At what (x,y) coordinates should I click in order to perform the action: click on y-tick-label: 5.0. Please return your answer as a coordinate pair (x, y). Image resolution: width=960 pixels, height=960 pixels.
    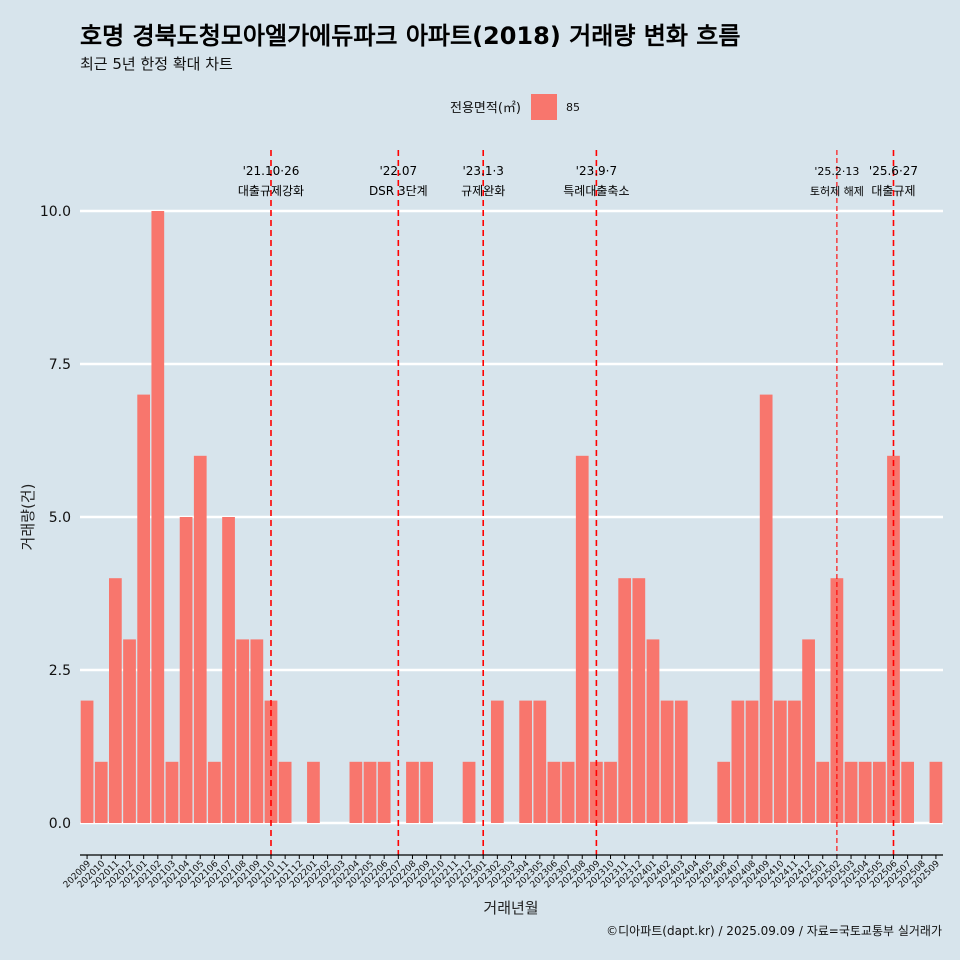
    Looking at the image, I should click on (60, 518).